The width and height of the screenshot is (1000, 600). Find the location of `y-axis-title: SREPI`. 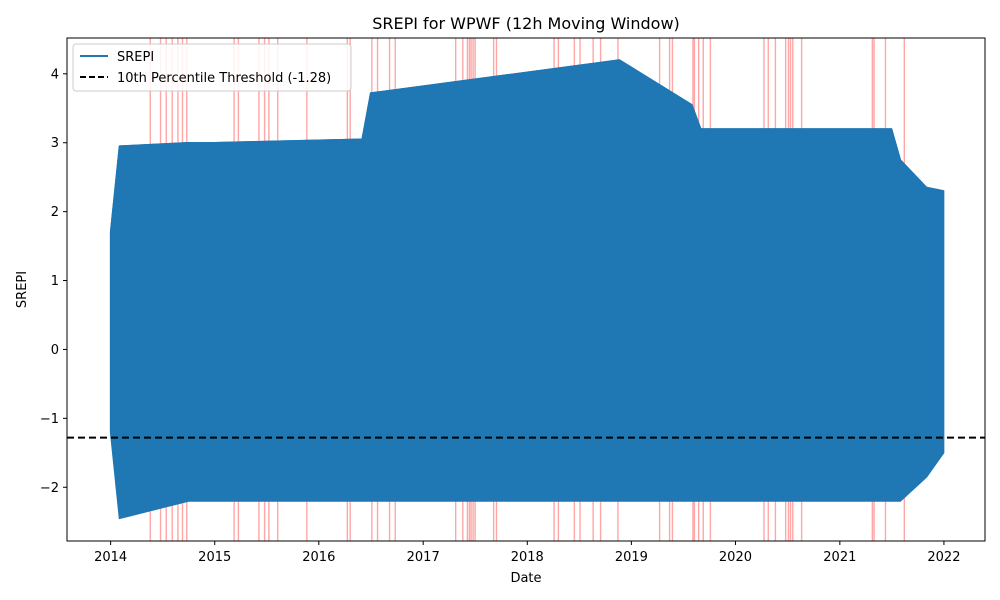

y-axis-title: SREPI is located at coordinates (22, 289).